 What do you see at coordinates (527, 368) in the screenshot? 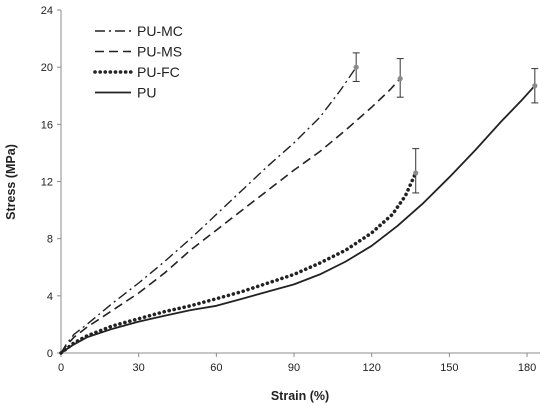
I see `x-tick-label: 180` at bounding box center [527, 368].